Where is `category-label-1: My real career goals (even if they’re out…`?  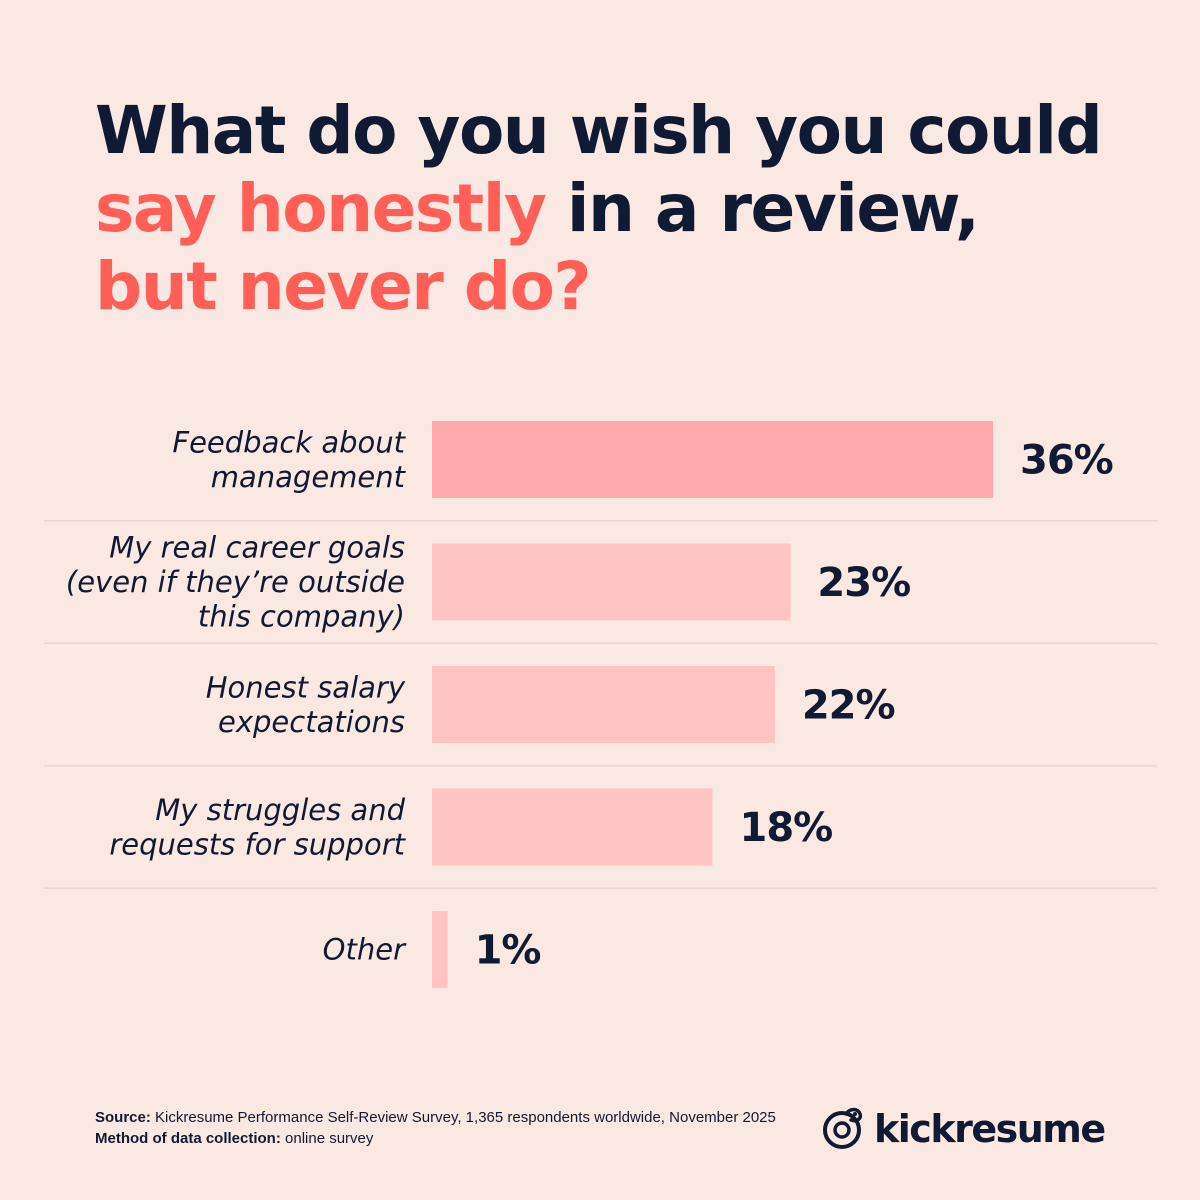 category-label-1: My real career goals (even if they’re out… is located at coordinates (235, 582).